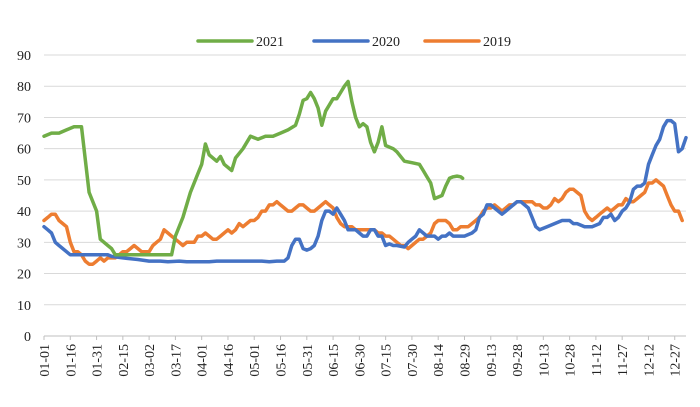 This screenshot has width=700, height=407. Describe the element at coordinates (24, 150) in the screenshot. I see `y-tick-label: 60` at that location.